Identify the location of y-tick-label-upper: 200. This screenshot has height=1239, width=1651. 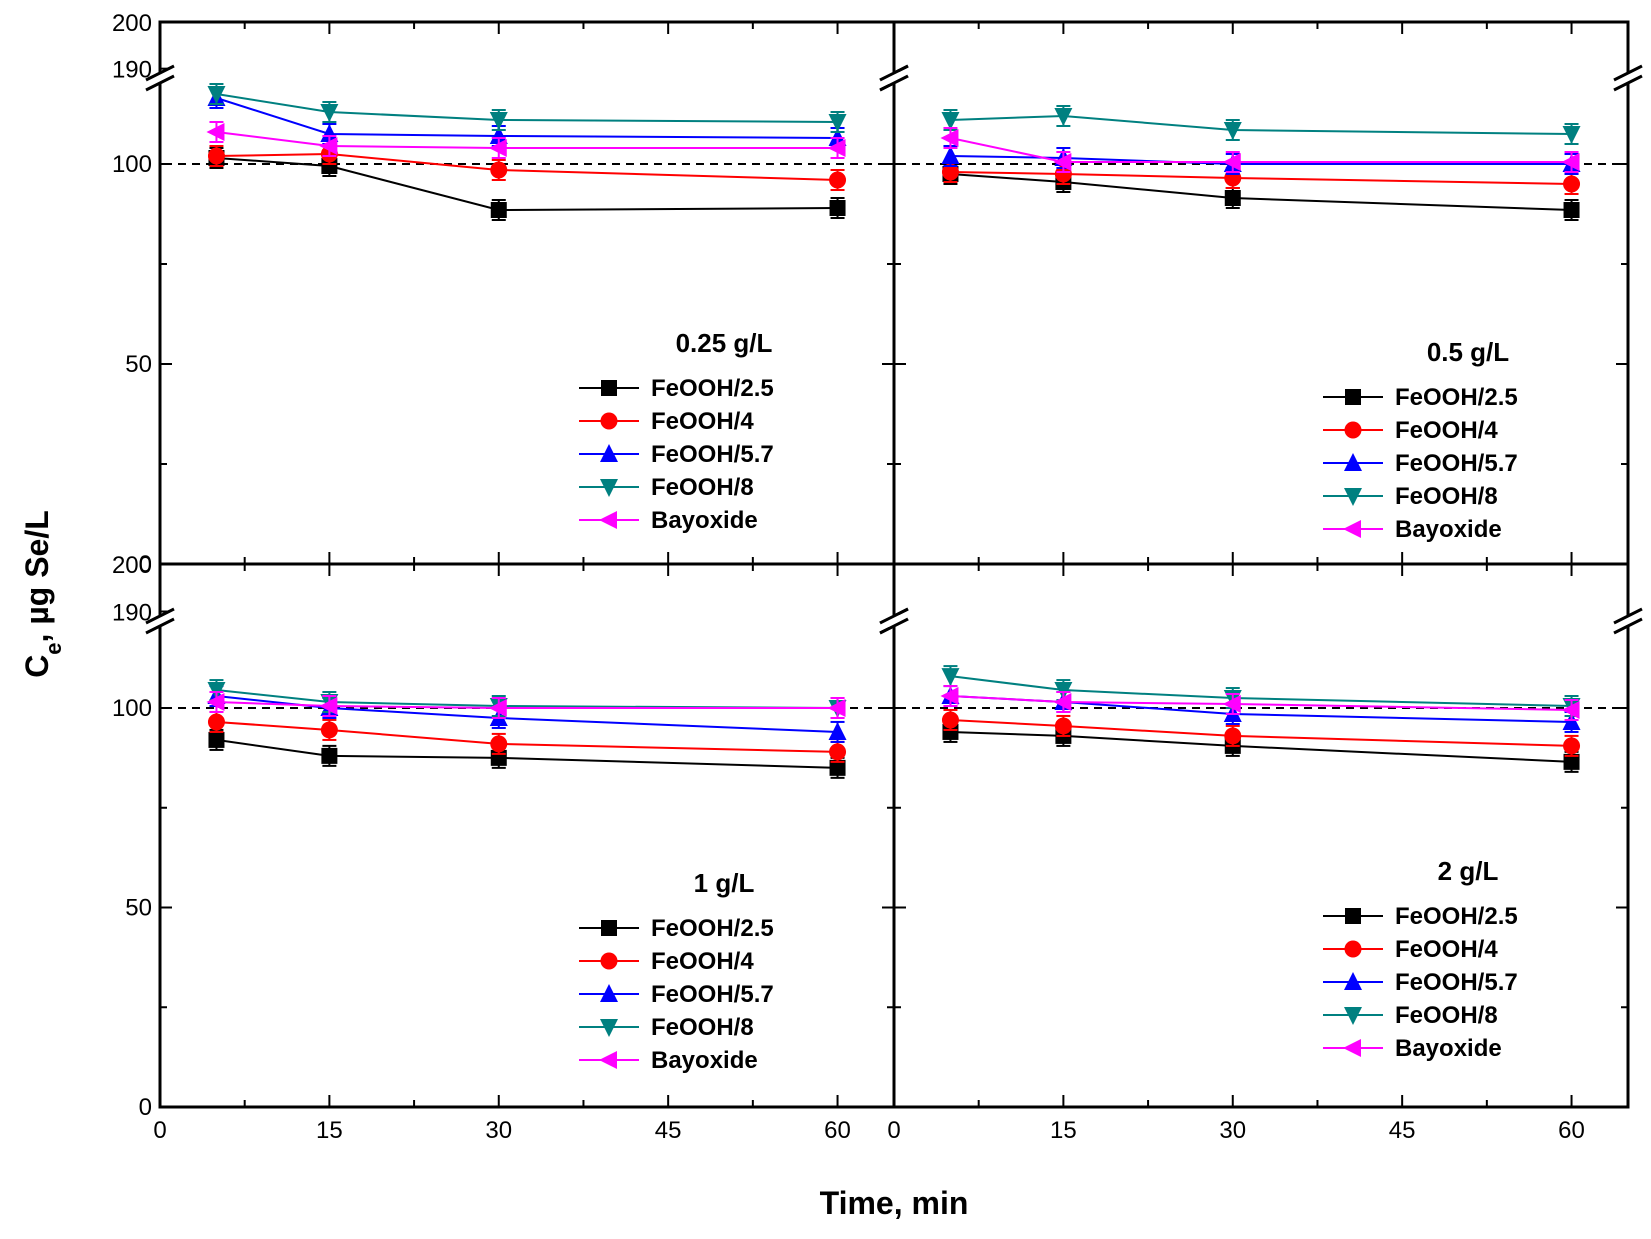
(132, 23).